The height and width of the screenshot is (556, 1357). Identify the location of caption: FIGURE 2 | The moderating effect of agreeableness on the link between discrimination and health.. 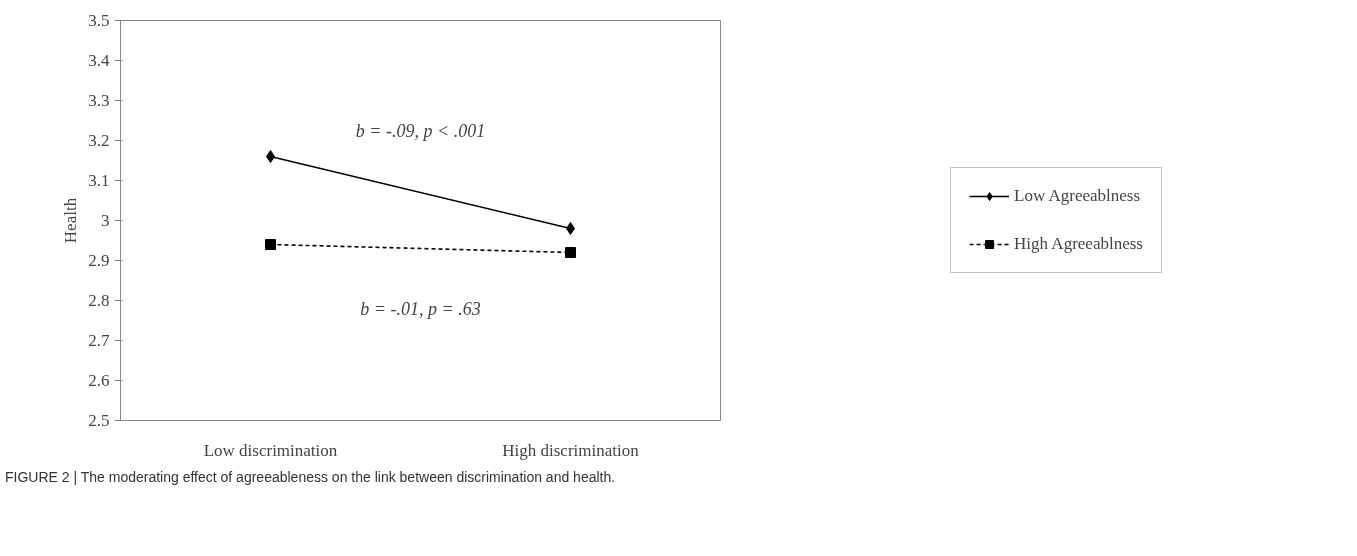
(310, 477).